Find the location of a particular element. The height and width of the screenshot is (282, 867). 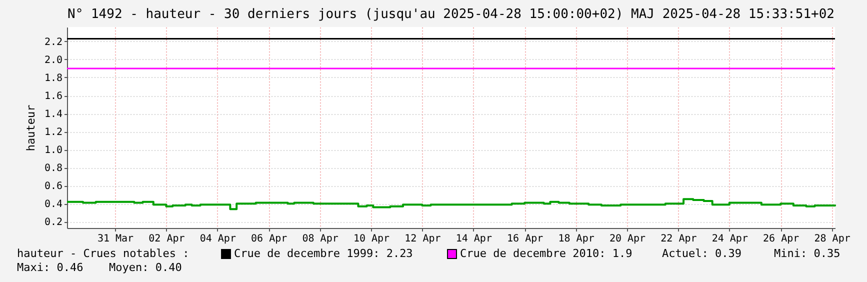

y-tick-label: 1.2 is located at coordinates (53, 132).